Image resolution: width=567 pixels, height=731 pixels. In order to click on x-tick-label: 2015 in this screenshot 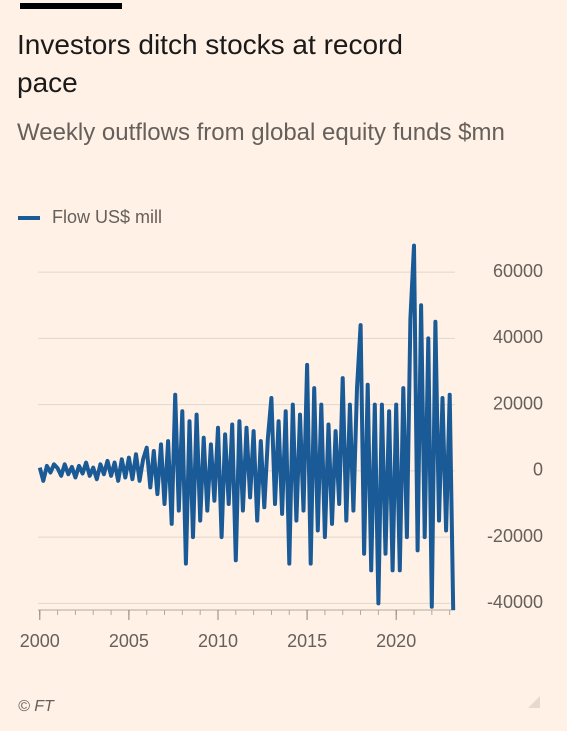, I will do `click(307, 641)`.